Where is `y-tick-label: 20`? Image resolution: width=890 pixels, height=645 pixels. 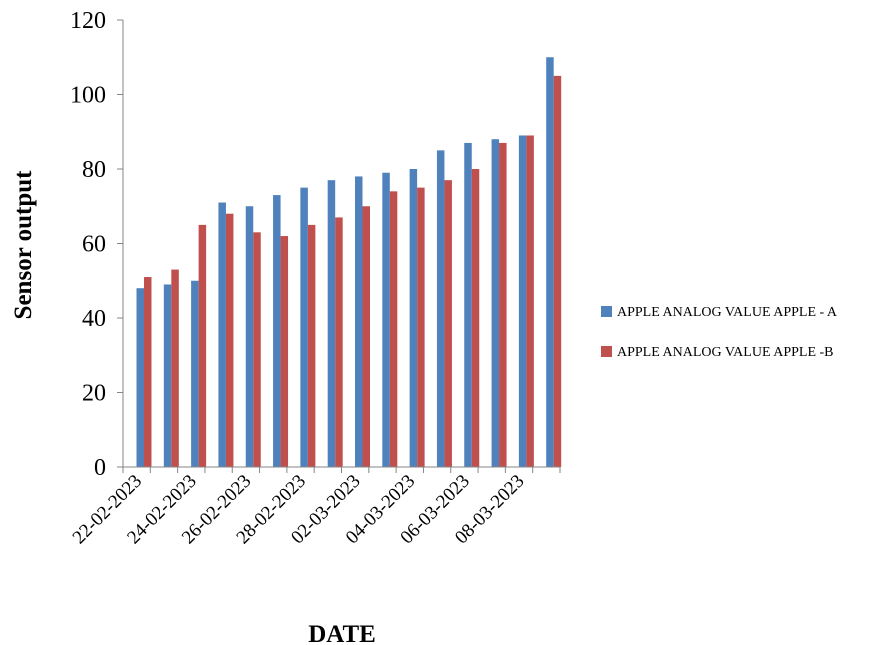 y-tick-label: 20 is located at coordinates (94, 394).